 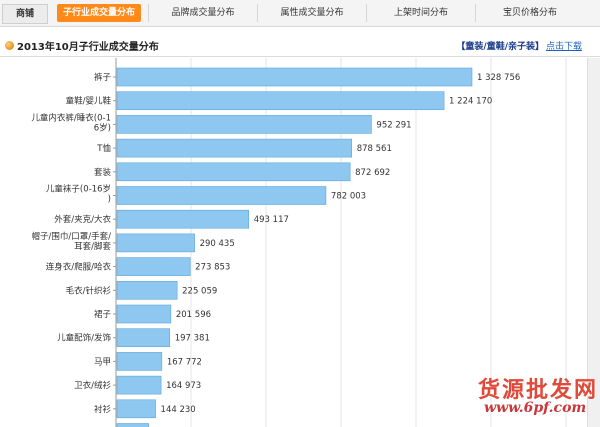 What do you see at coordinates (103, 148) in the screenshot?
I see `category-label: T恤` at bounding box center [103, 148].